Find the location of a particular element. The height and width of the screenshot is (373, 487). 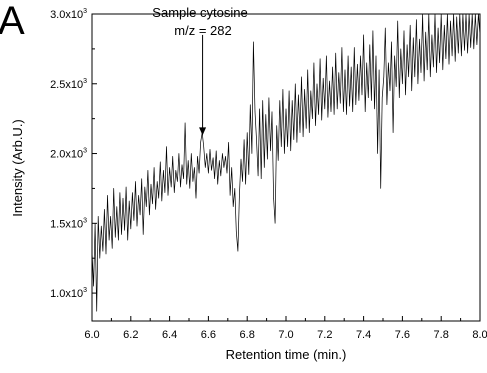

panel-label: A is located at coordinates (12, 21).